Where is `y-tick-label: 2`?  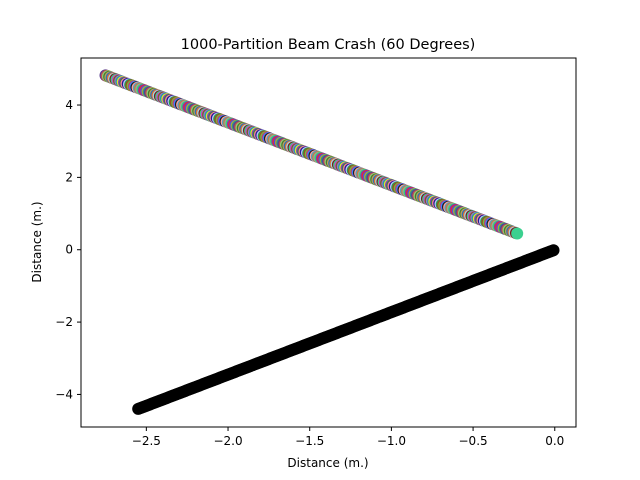 y-tick-label: 2 is located at coordinates (69, 177).